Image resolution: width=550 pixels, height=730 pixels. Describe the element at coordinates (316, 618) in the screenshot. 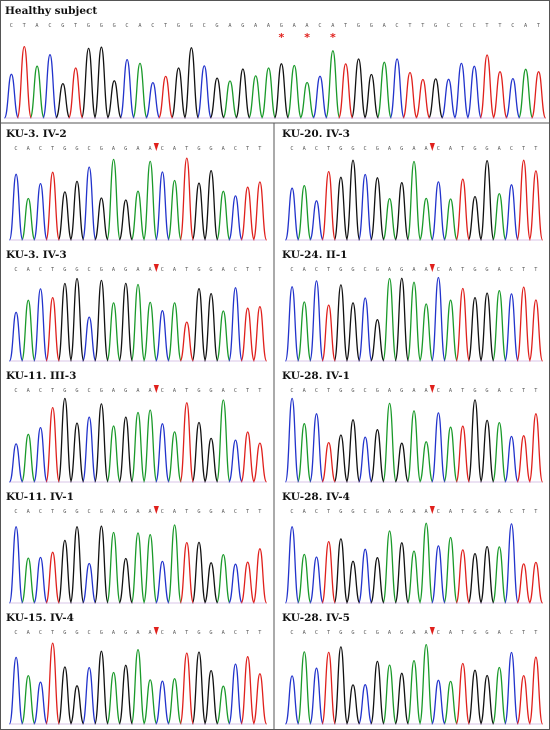

I see `patient-label: KU-28. IV-5` at that location.